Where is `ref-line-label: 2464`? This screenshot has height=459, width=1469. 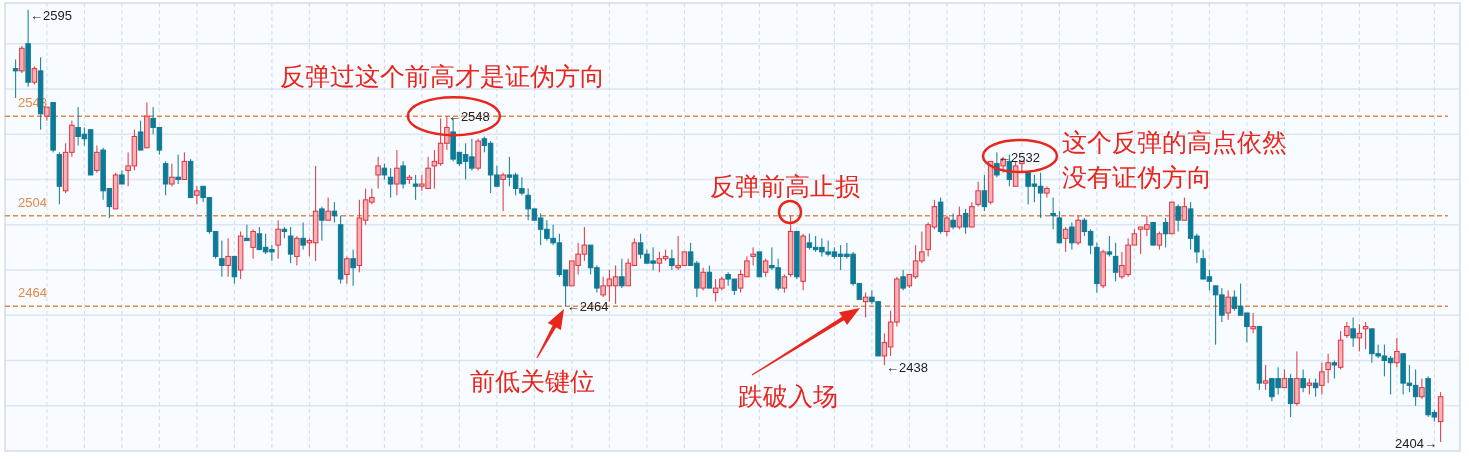
ref-line-label: 2464 is located at coordinates (32, 293).